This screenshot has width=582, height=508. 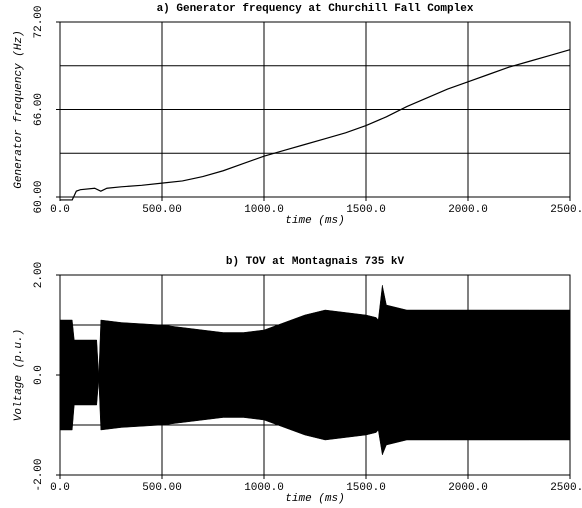 I want to click on y-tick-label: 60.00, so click(x=39, y=196).